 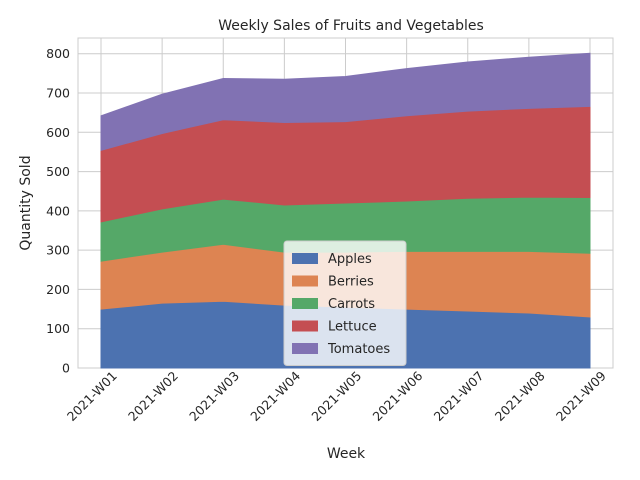 I want to click on y-tick-label: 700, so click(x=58, y=93).